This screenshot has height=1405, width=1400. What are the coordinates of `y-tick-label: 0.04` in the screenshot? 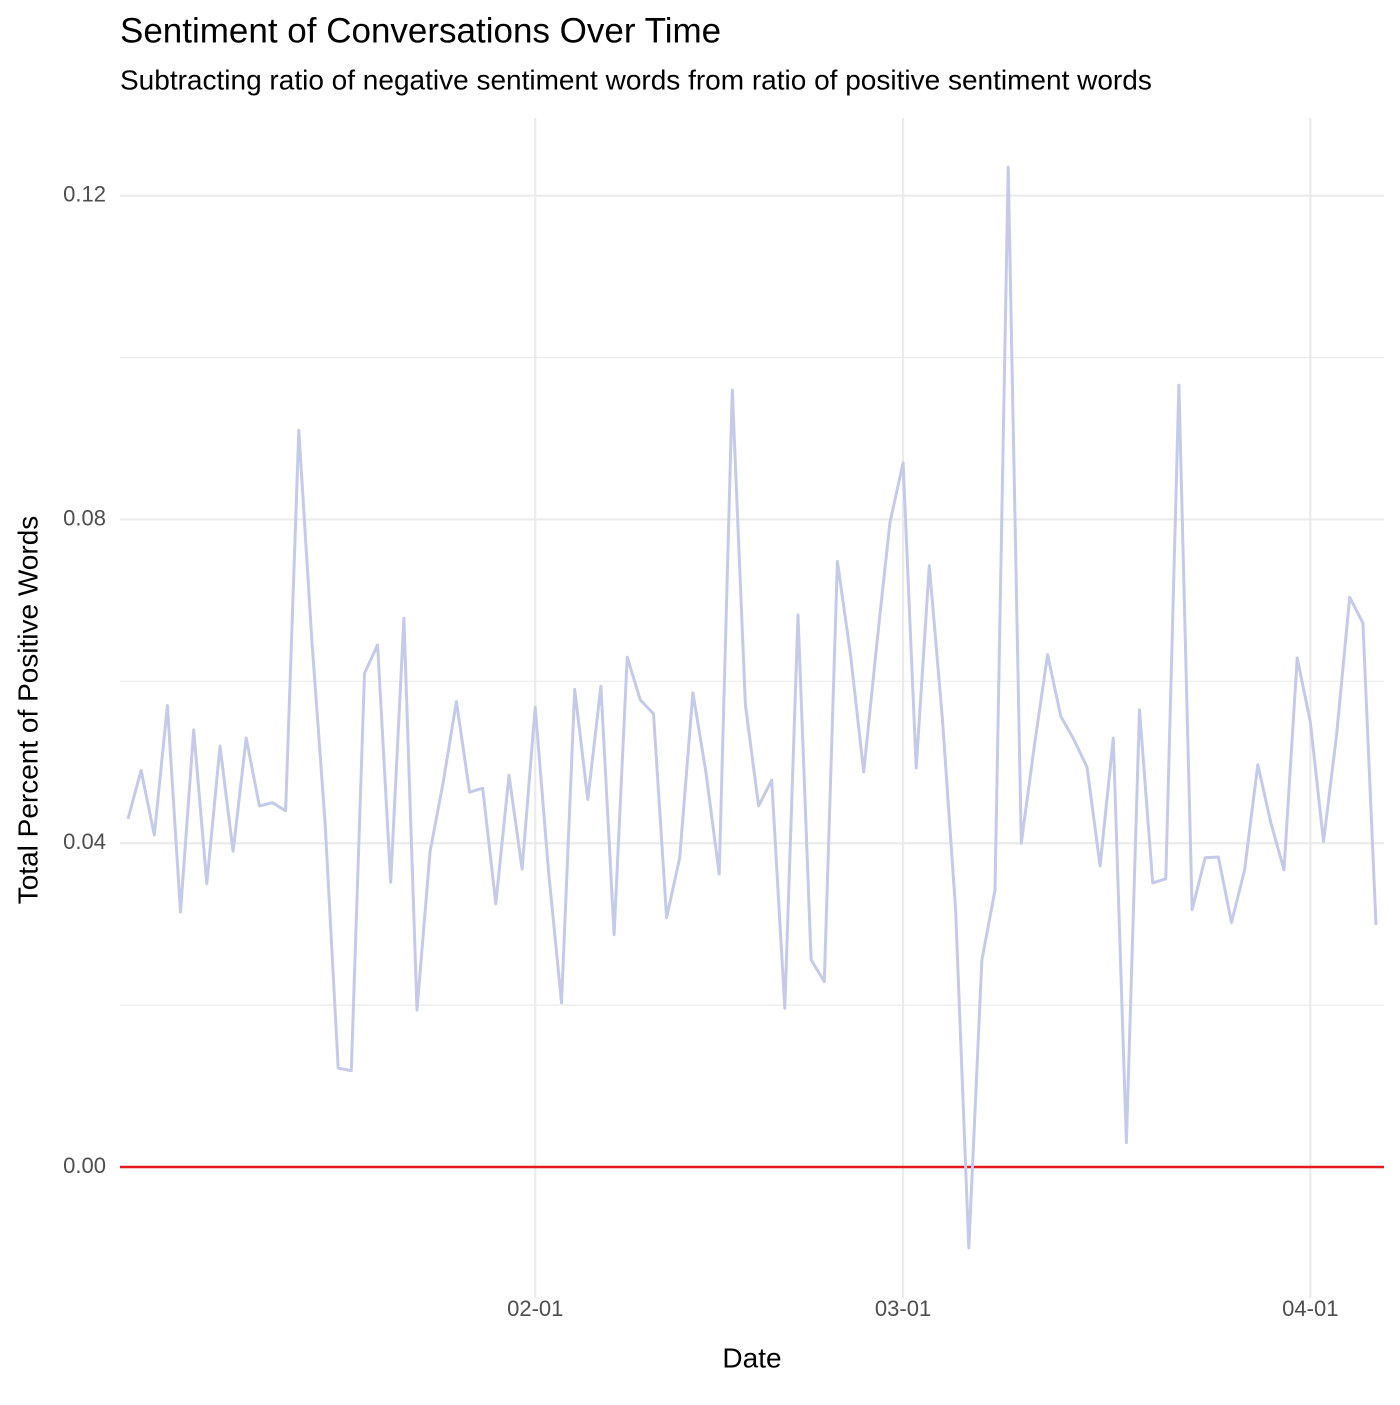 It's located at (84, 841).